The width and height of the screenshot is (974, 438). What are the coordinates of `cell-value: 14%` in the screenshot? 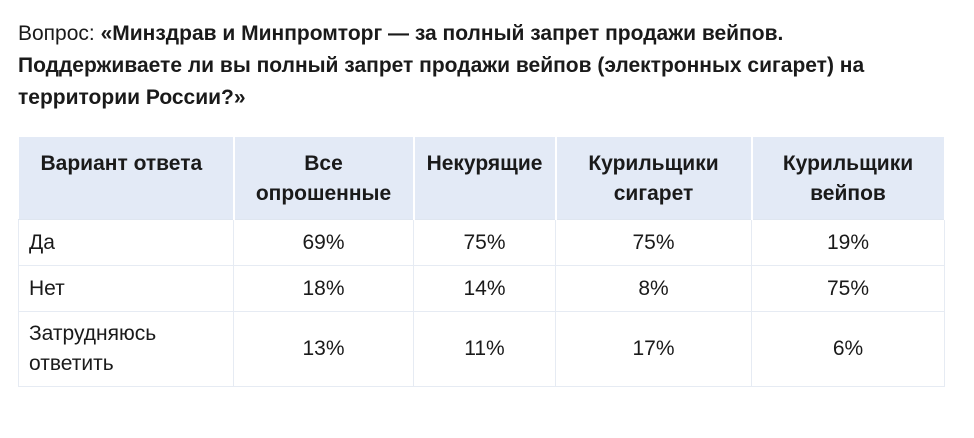 It's located at (484, 288).